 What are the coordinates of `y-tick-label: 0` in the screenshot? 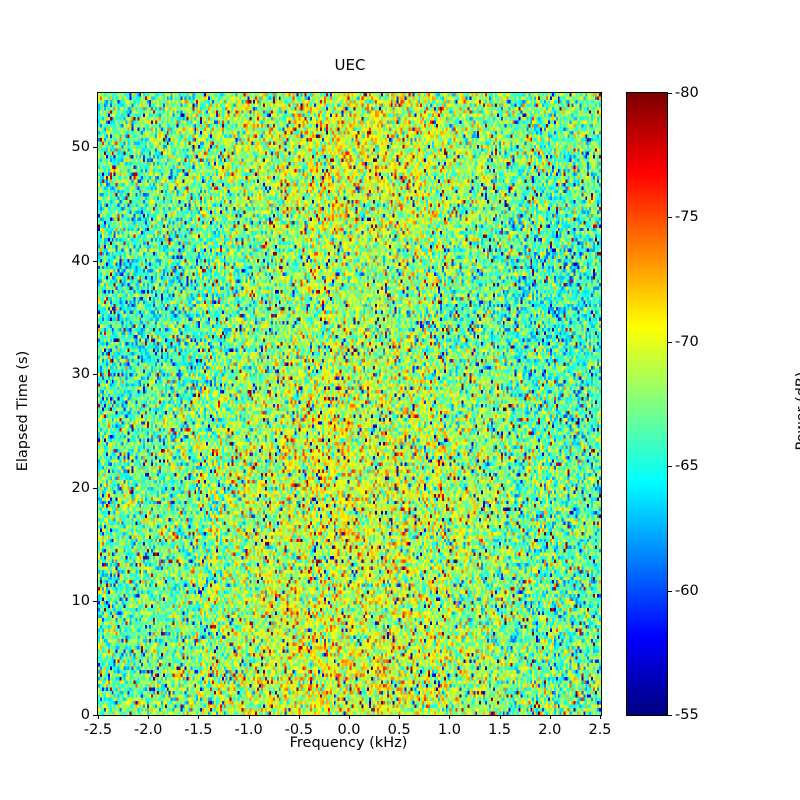 It's located at (85, 715).